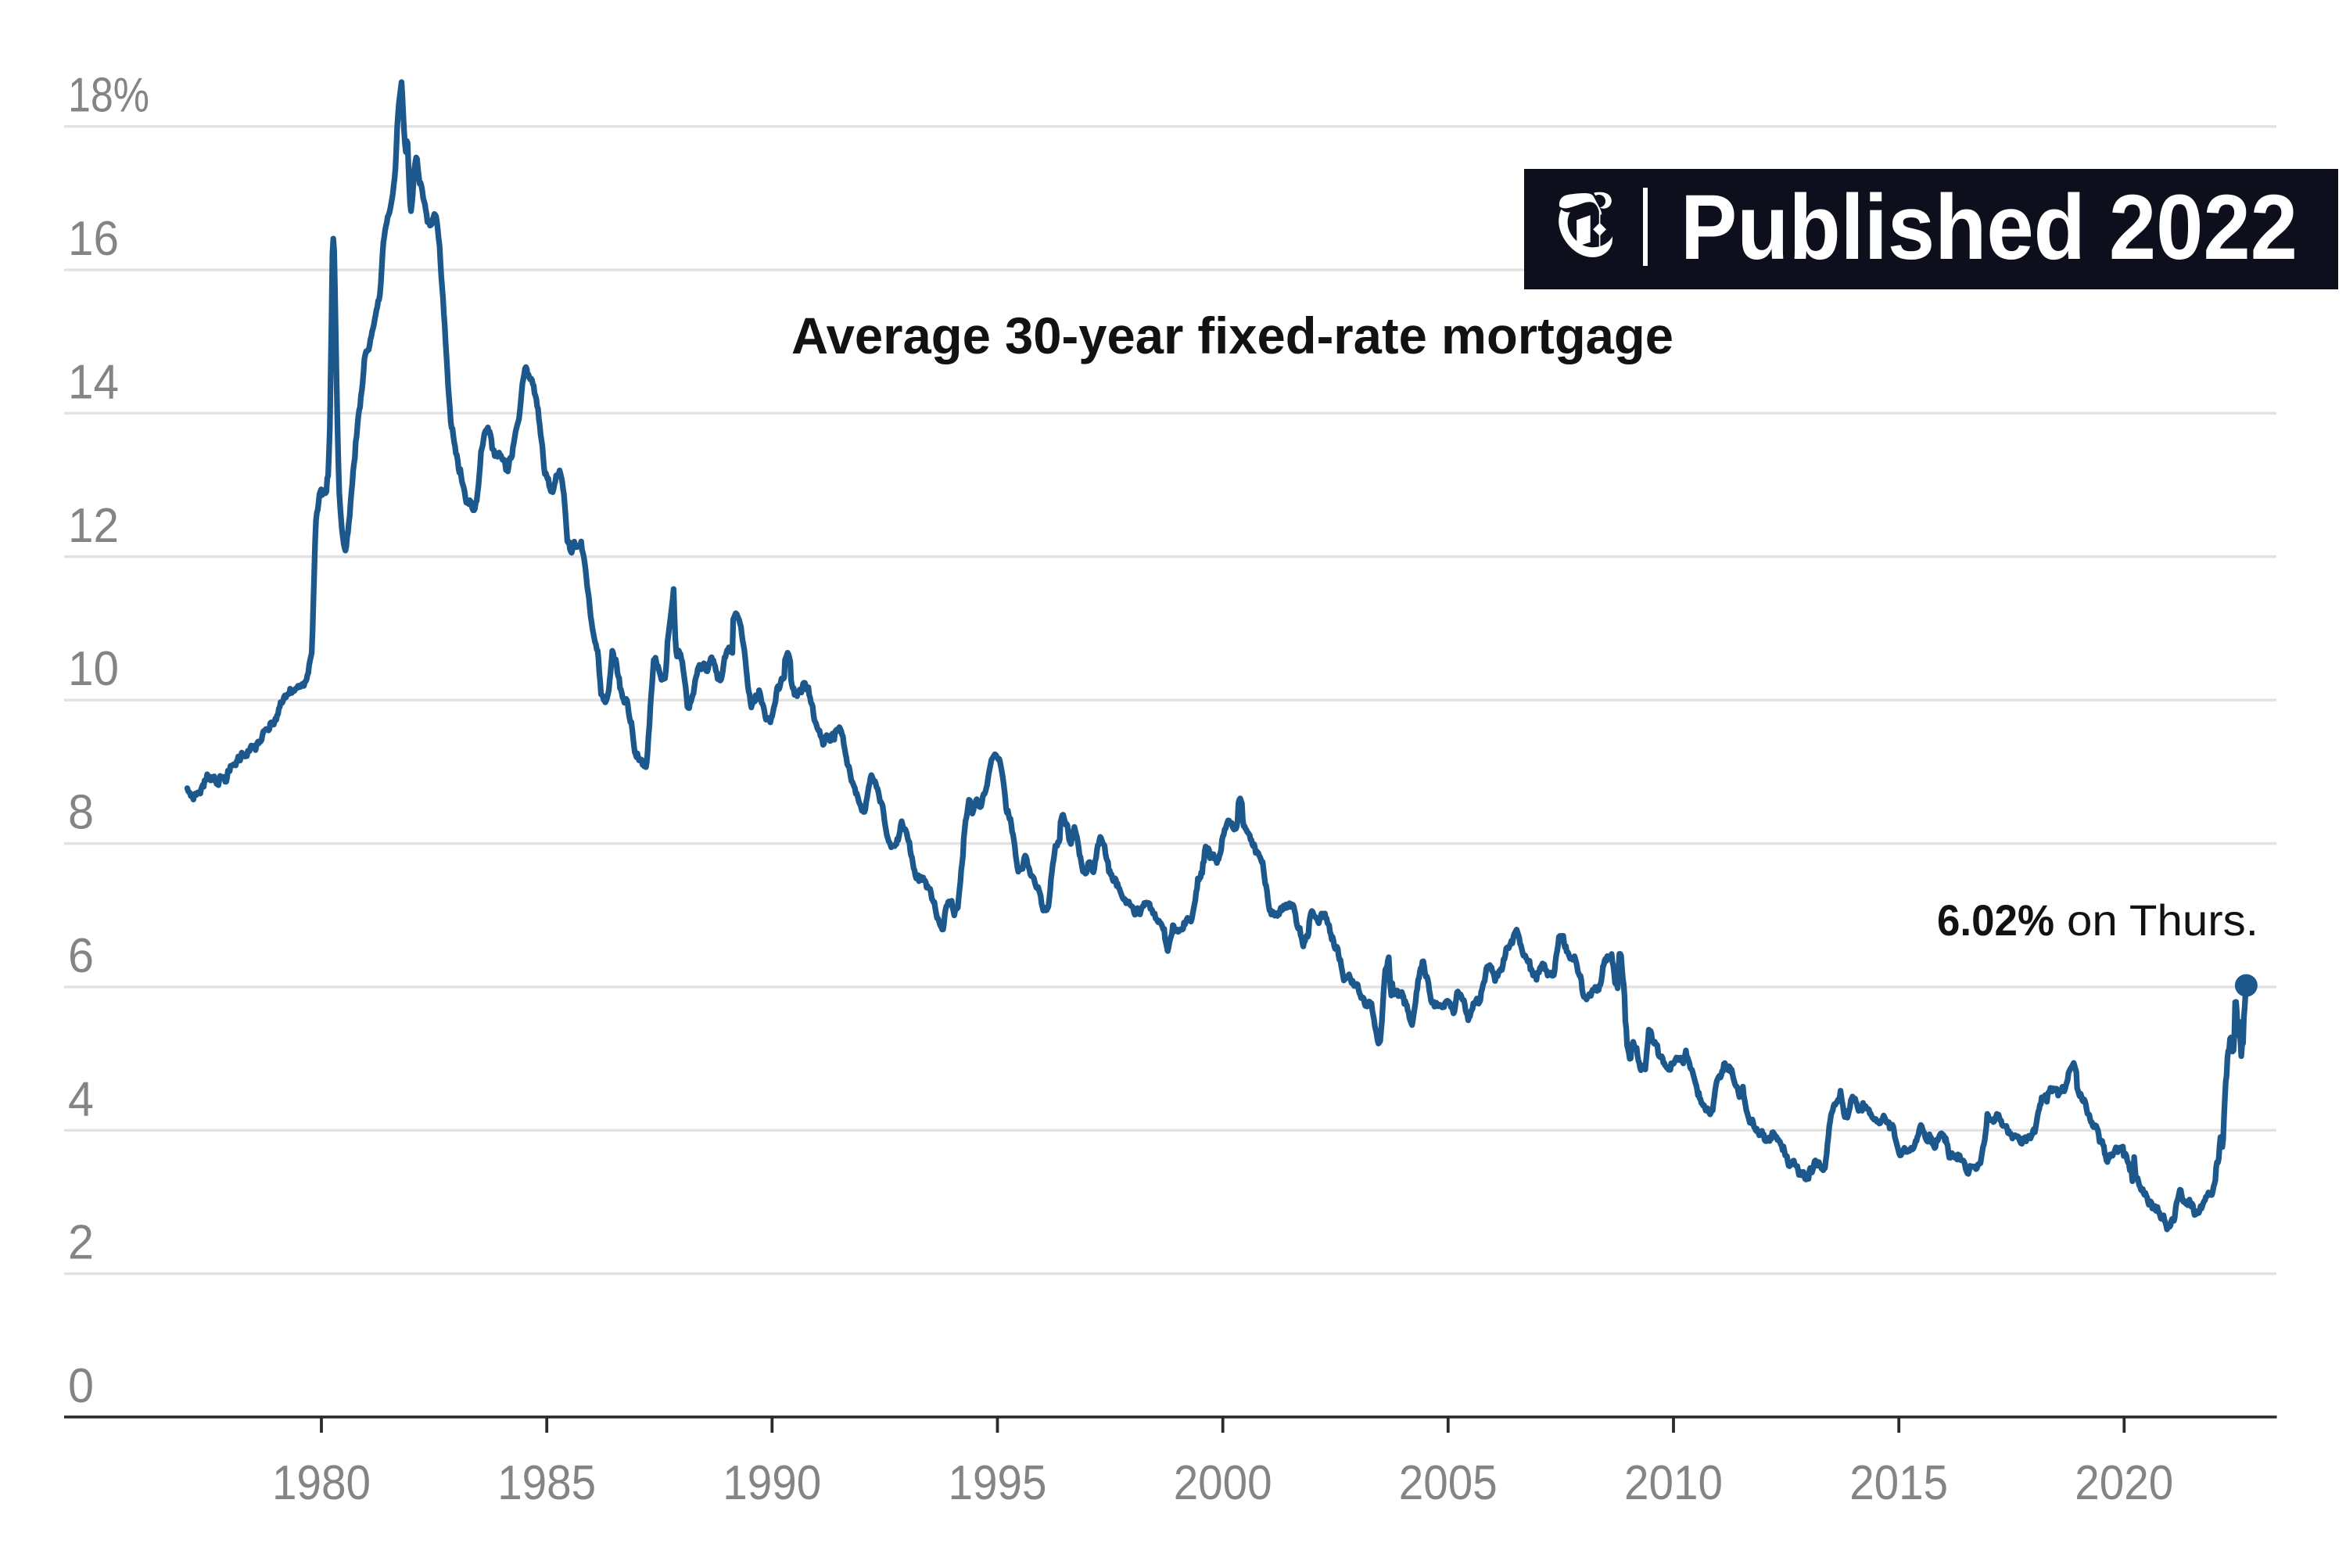 The width and height of the screenshot is (2346, 1568). What do you see at coordinates (321, 1483) in the screenshot?
I see `svg-text: 1980` at bounding box center [321, 1483].